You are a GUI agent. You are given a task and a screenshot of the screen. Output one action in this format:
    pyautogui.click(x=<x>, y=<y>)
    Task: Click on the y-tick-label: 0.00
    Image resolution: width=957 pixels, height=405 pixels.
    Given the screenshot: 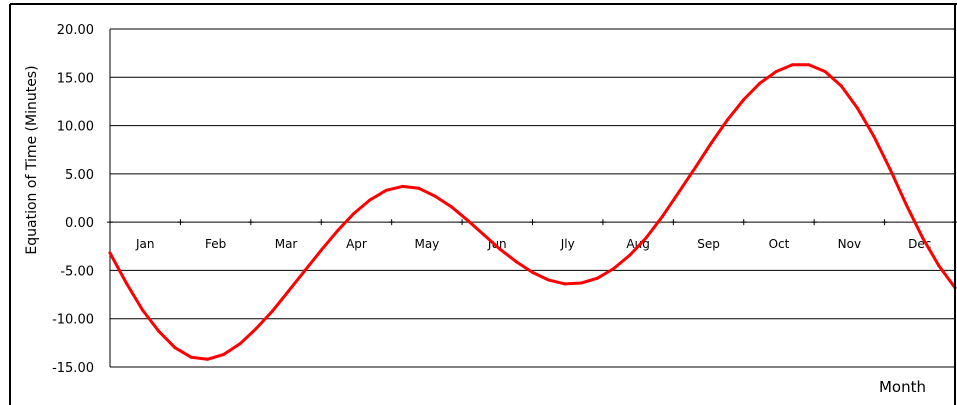 What is the action you would take?
    pyautogui.click(x=79, y=223)
    